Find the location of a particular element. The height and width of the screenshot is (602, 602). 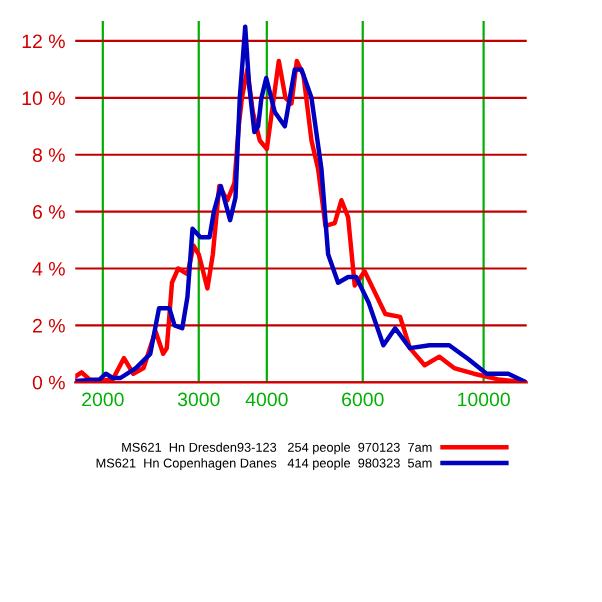

y-tick-label: 6 % is located at coordinates (49, 212).